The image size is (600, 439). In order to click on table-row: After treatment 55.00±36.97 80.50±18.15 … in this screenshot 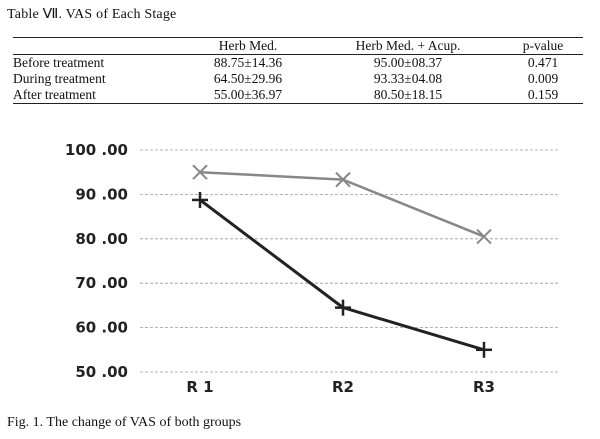, I will do `click(298, 95)`.